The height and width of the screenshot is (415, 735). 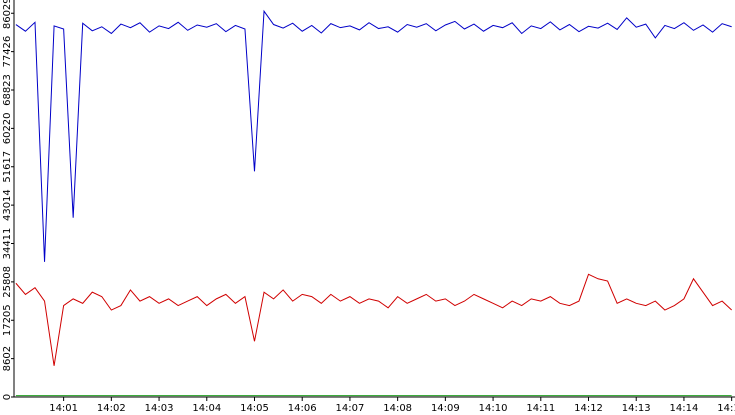 I want to click on x-tick-label: 14:09, so click(x=445, y=408).